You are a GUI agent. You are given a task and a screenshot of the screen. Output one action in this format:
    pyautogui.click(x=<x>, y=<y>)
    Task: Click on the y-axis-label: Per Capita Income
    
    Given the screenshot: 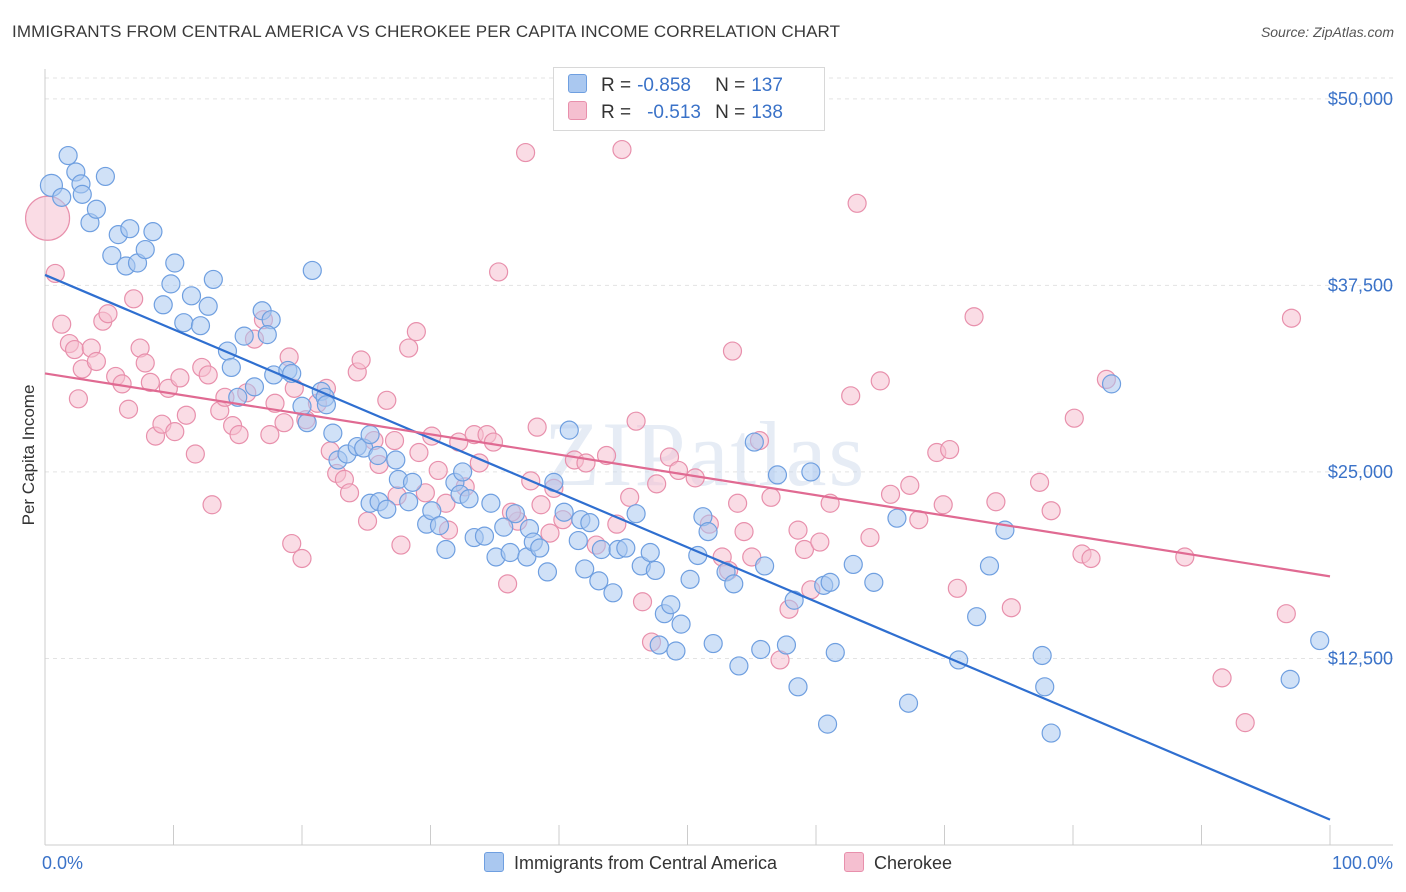 What is the action you would take?
    pyautogui.click(x=28, y=455)
    